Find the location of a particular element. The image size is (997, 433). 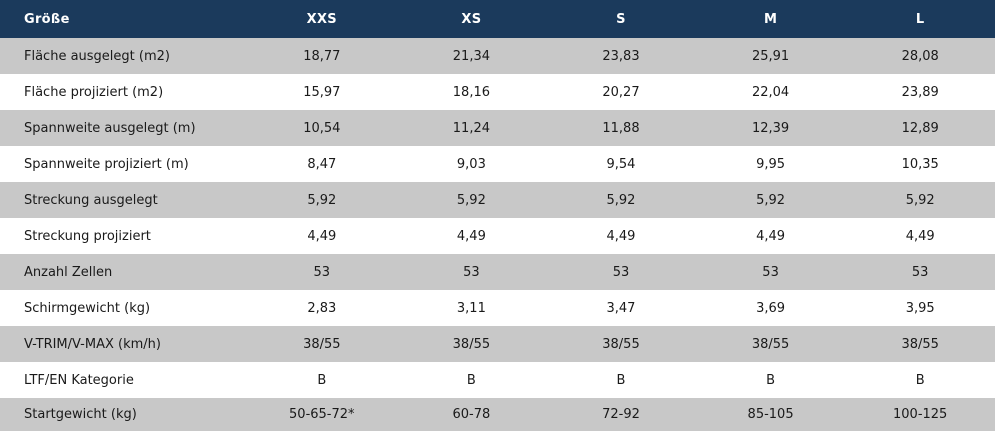

table-cell: 11,24 is located at coordinates (471, 128).